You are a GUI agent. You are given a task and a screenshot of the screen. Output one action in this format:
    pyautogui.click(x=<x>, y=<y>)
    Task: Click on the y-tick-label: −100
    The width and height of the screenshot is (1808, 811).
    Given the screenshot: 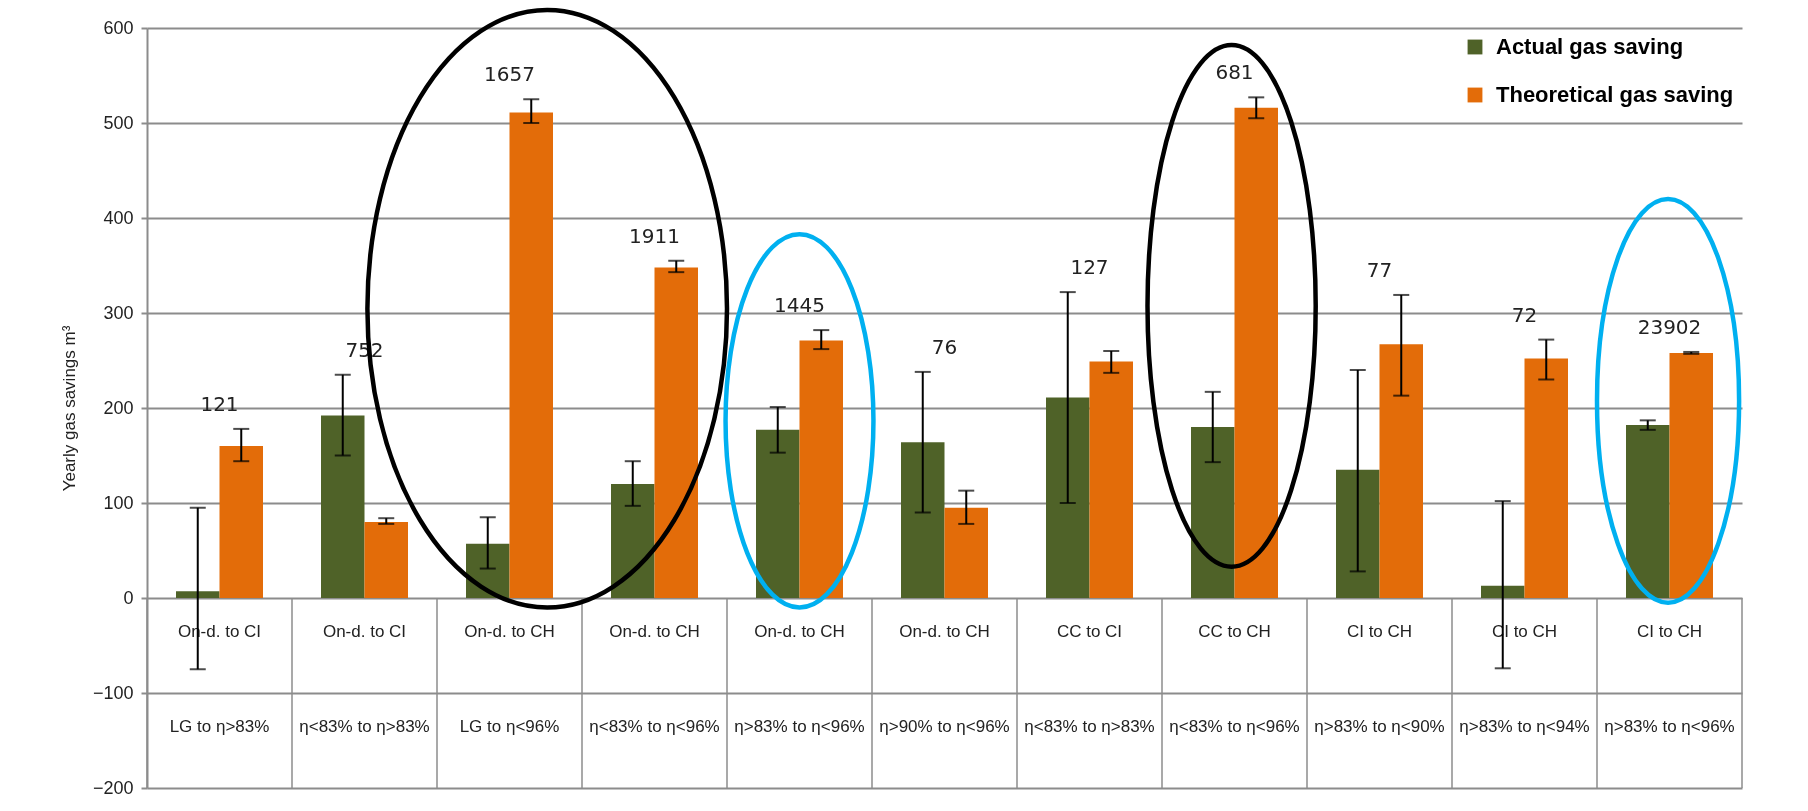 What is the action you would take?
    pyautogui.click(x=113, y=692)
    